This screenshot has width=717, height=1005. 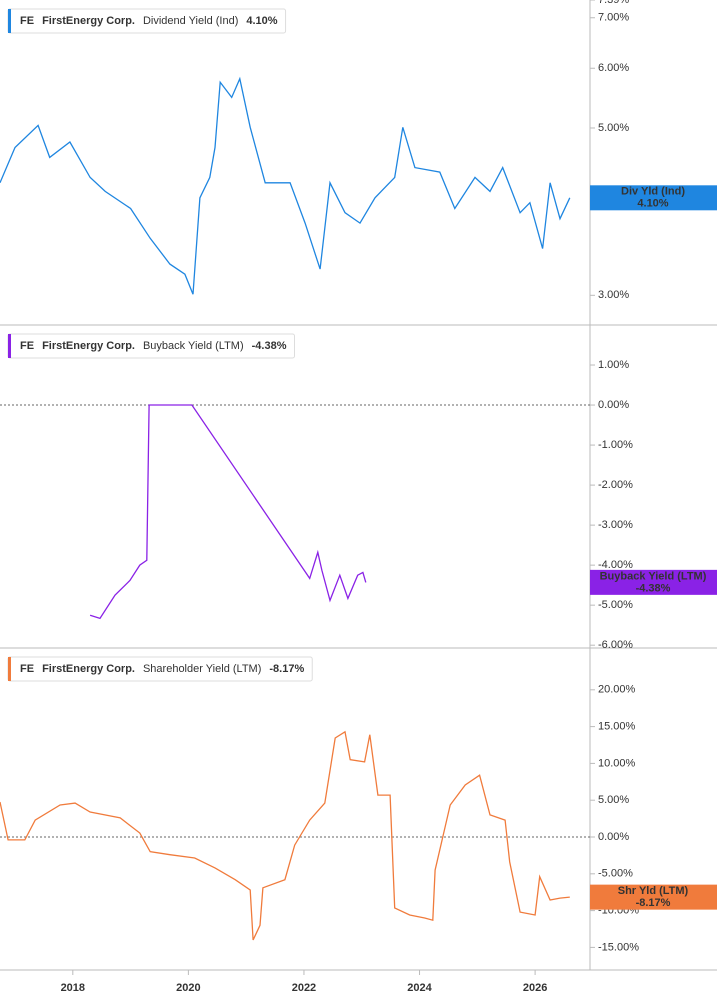 What do you see at coordinates (653, 576) in the screenshot?
I see `badge-label: Buyback Yield (LTM)` at bounding box center [653, 576].